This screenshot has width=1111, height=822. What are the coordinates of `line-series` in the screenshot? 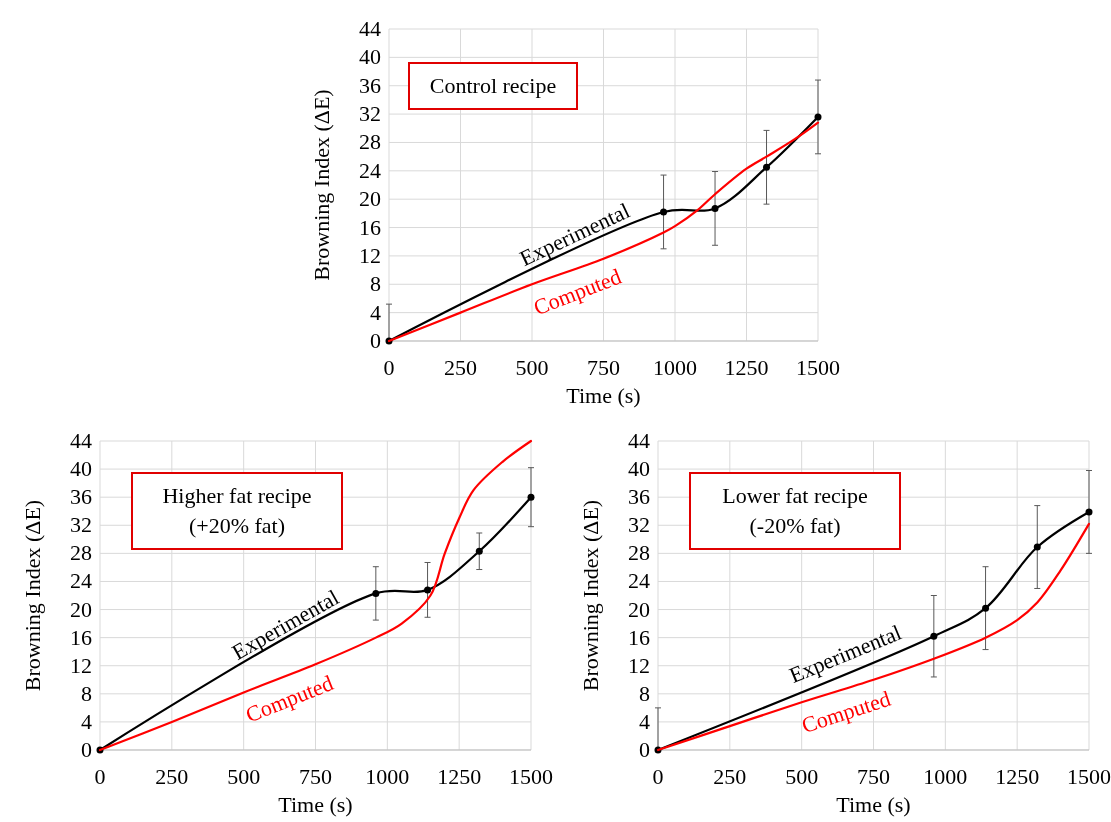 It's located at (315, 595).